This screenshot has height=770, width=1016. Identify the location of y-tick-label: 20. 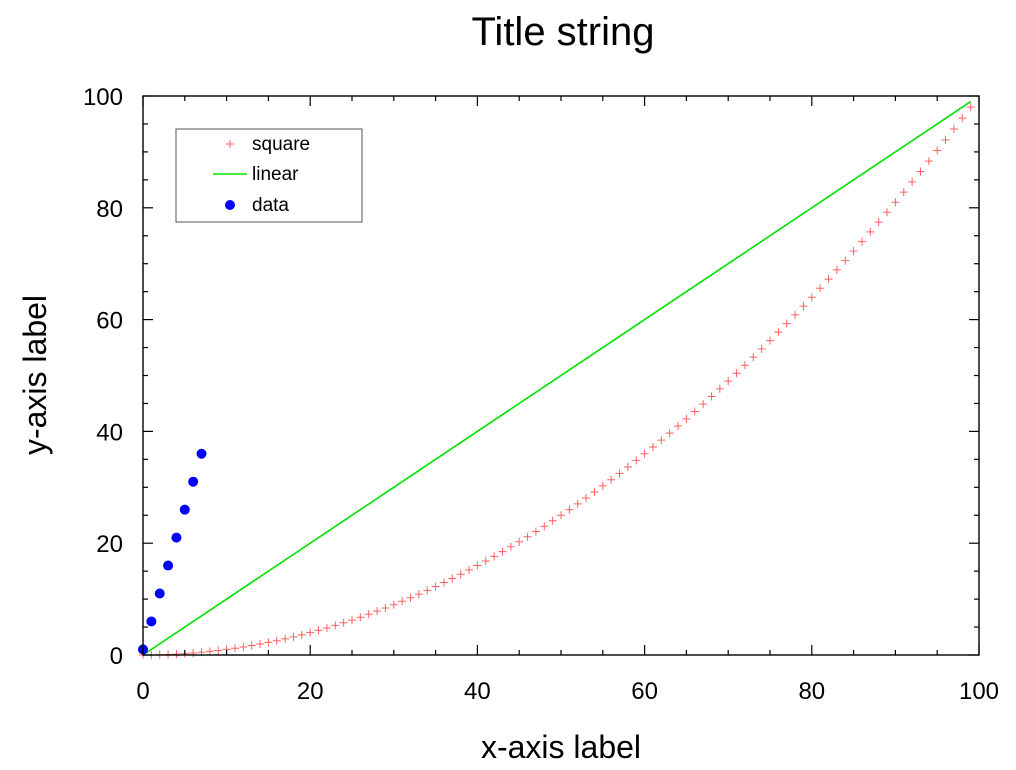
(109, 544).